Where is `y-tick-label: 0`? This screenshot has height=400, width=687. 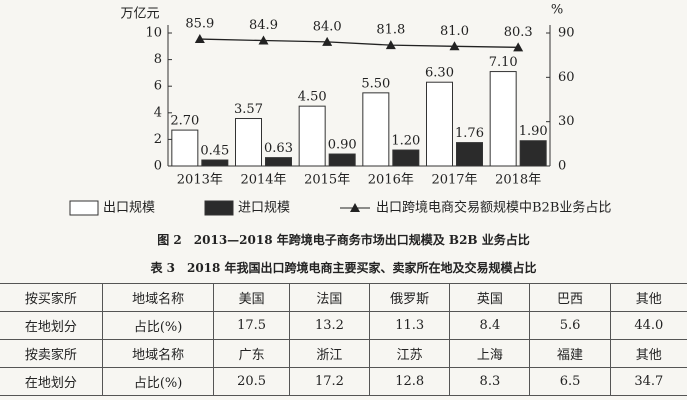 y-tick-label: 0 is located at coordinates (158, 166).